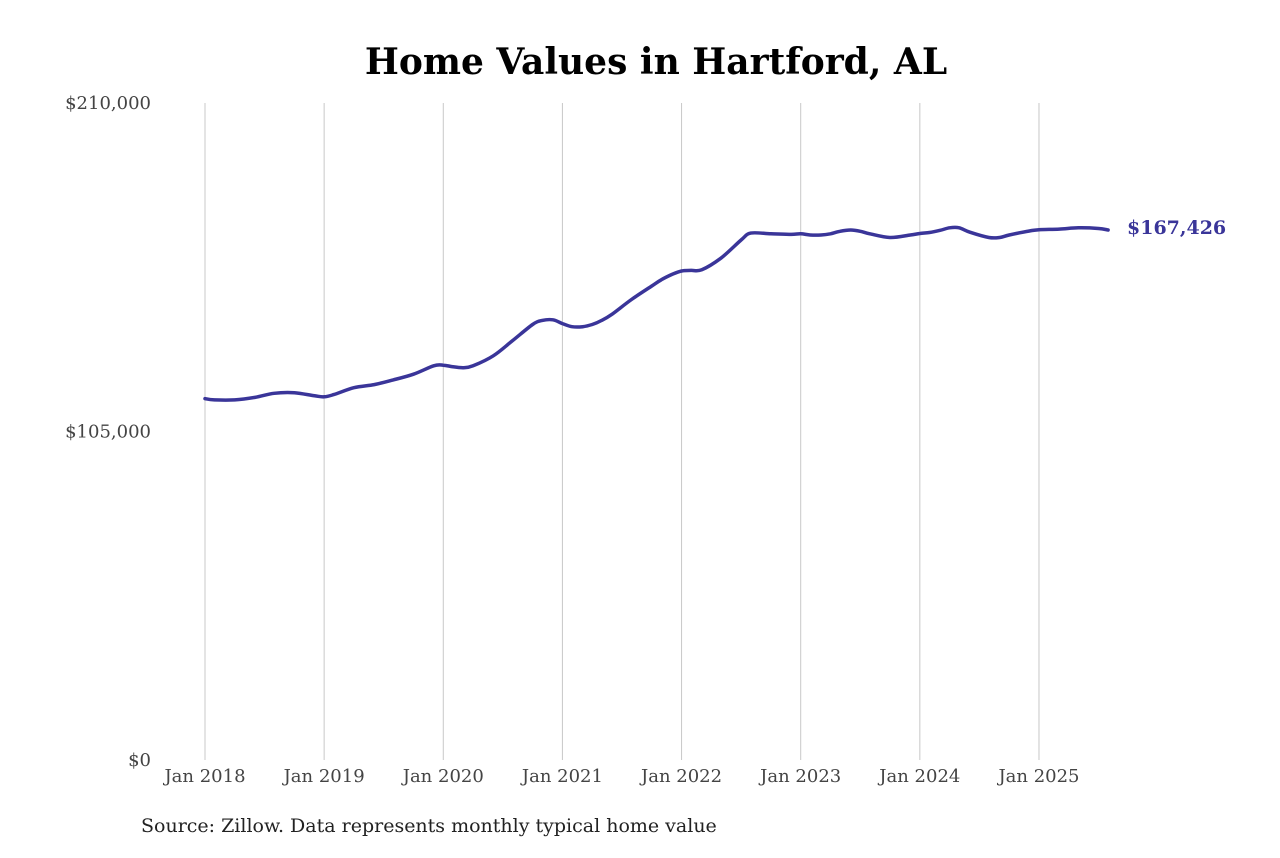 This screenshot has height=858, width=1280. What do you see at coordinates (1037, 776) in the screenshot?
I see `x-tick-label: Jan 2025` at bounding box center [1037, 776].